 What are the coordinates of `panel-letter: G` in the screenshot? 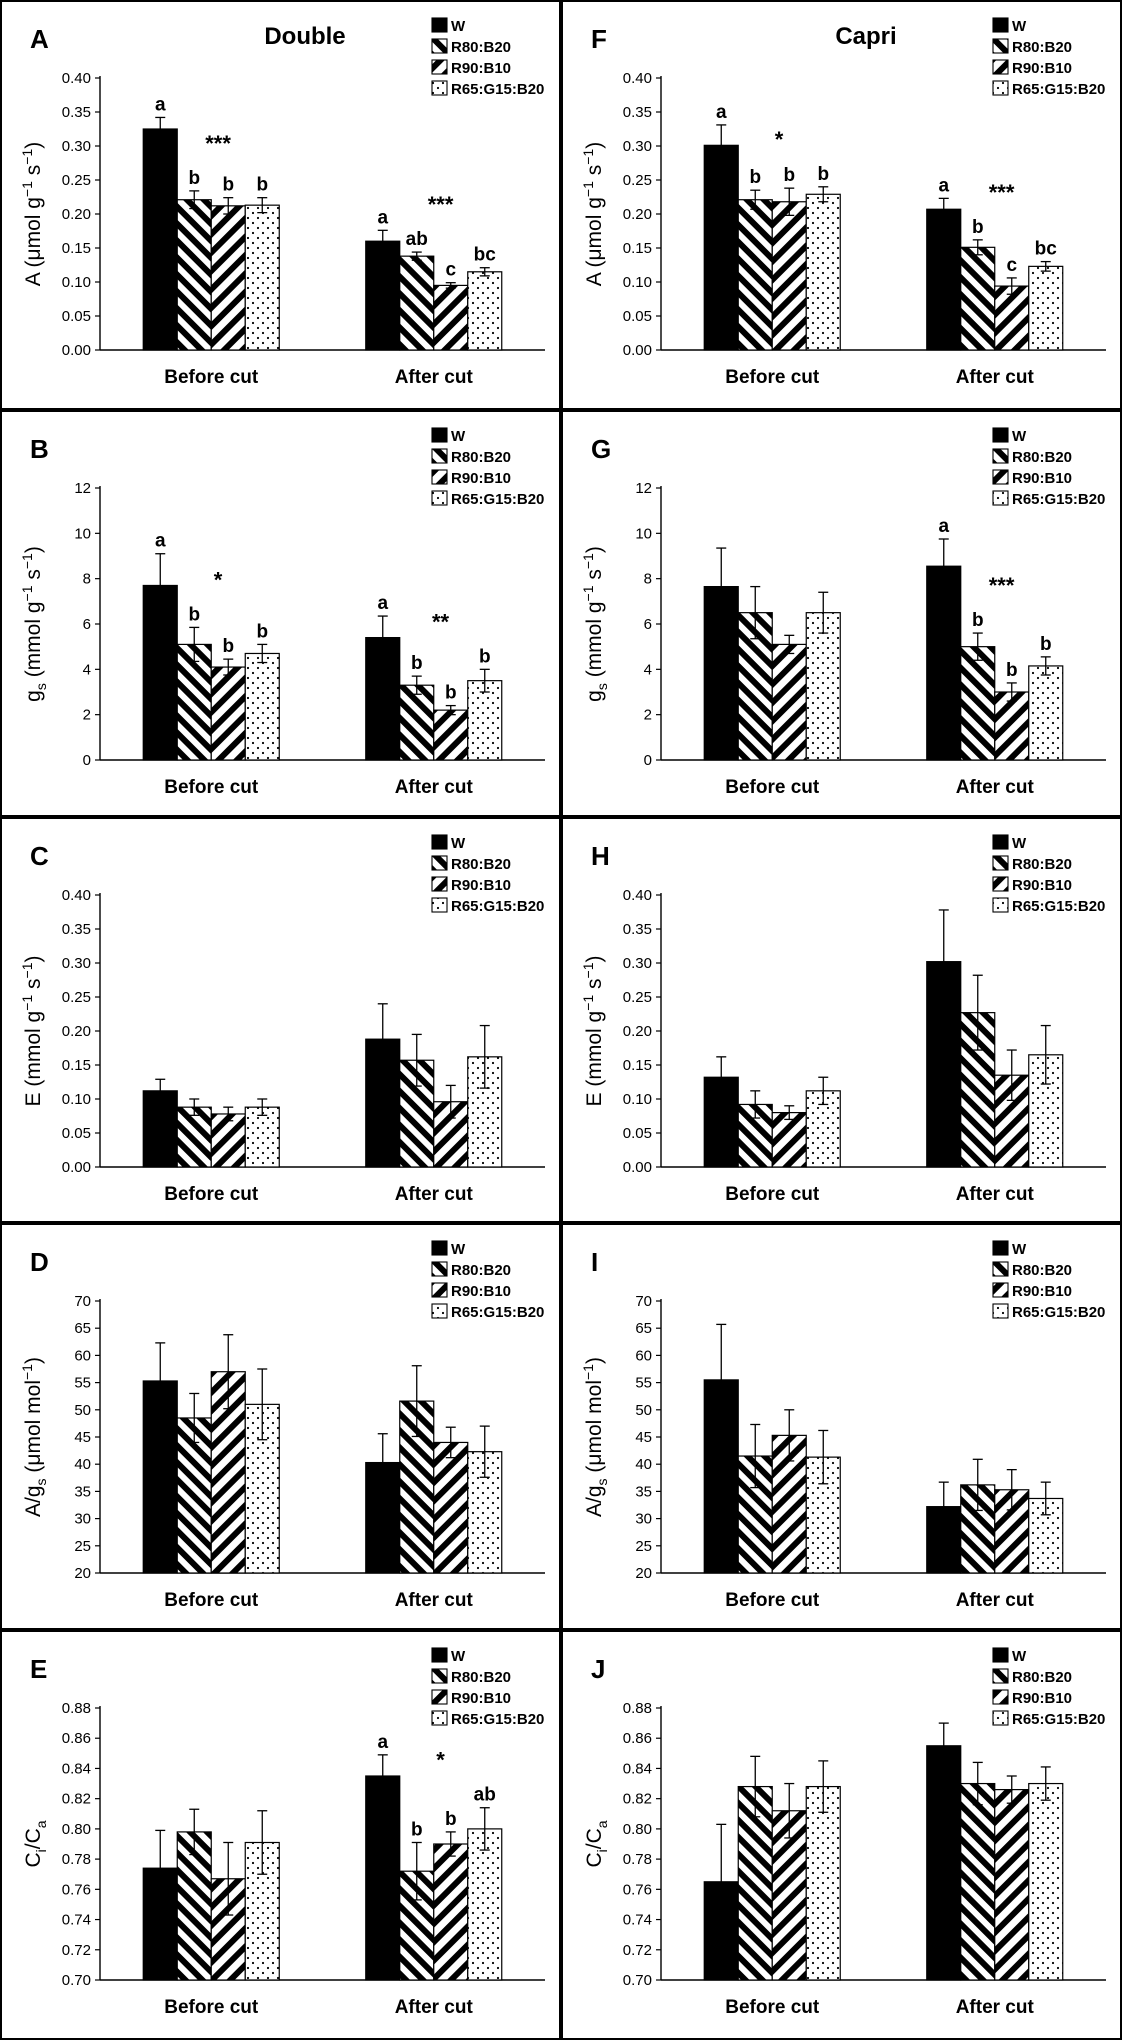 It's located at (601, 449).